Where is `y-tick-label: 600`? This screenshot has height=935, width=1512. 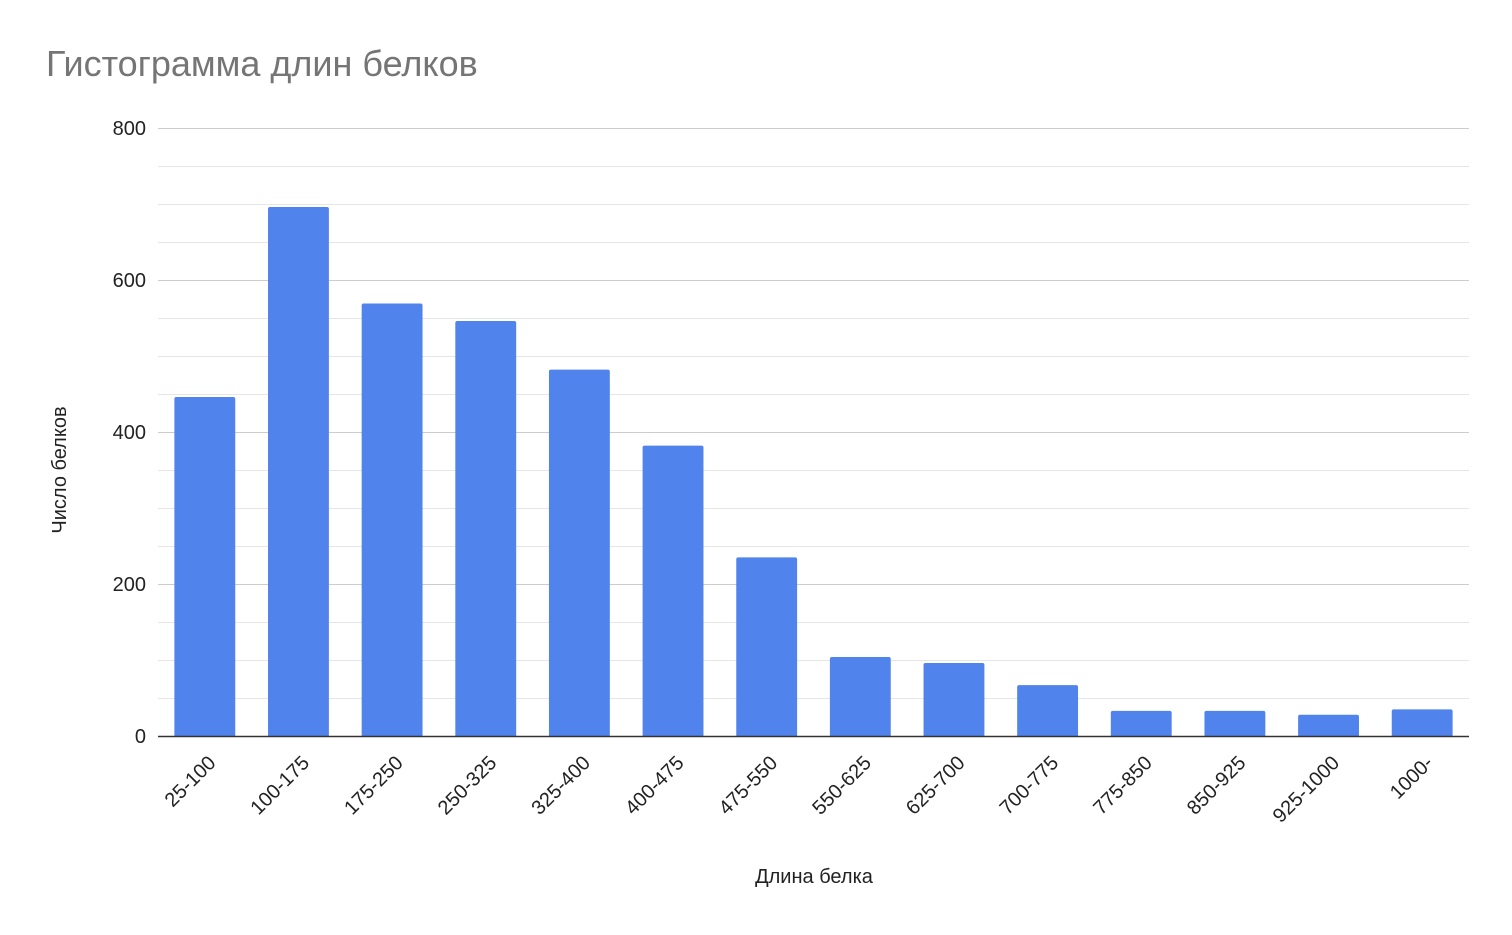 y-tick-label: 600 is located at coordinates (129, 281).